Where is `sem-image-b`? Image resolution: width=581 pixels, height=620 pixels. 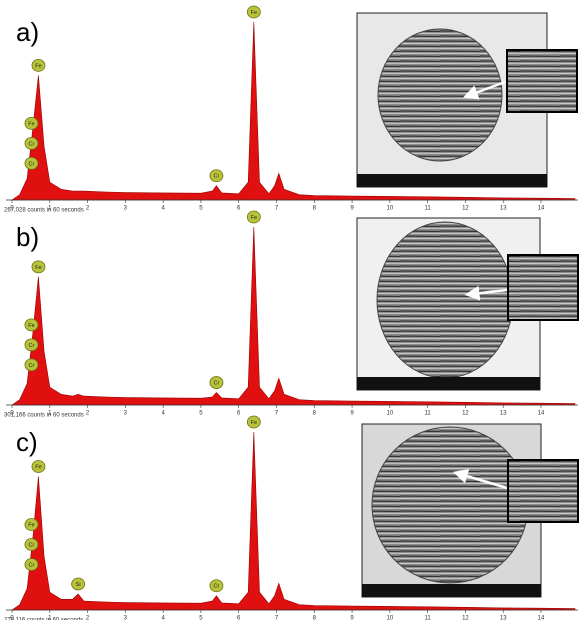 sem-image-b is located at coordinates (467, 304).